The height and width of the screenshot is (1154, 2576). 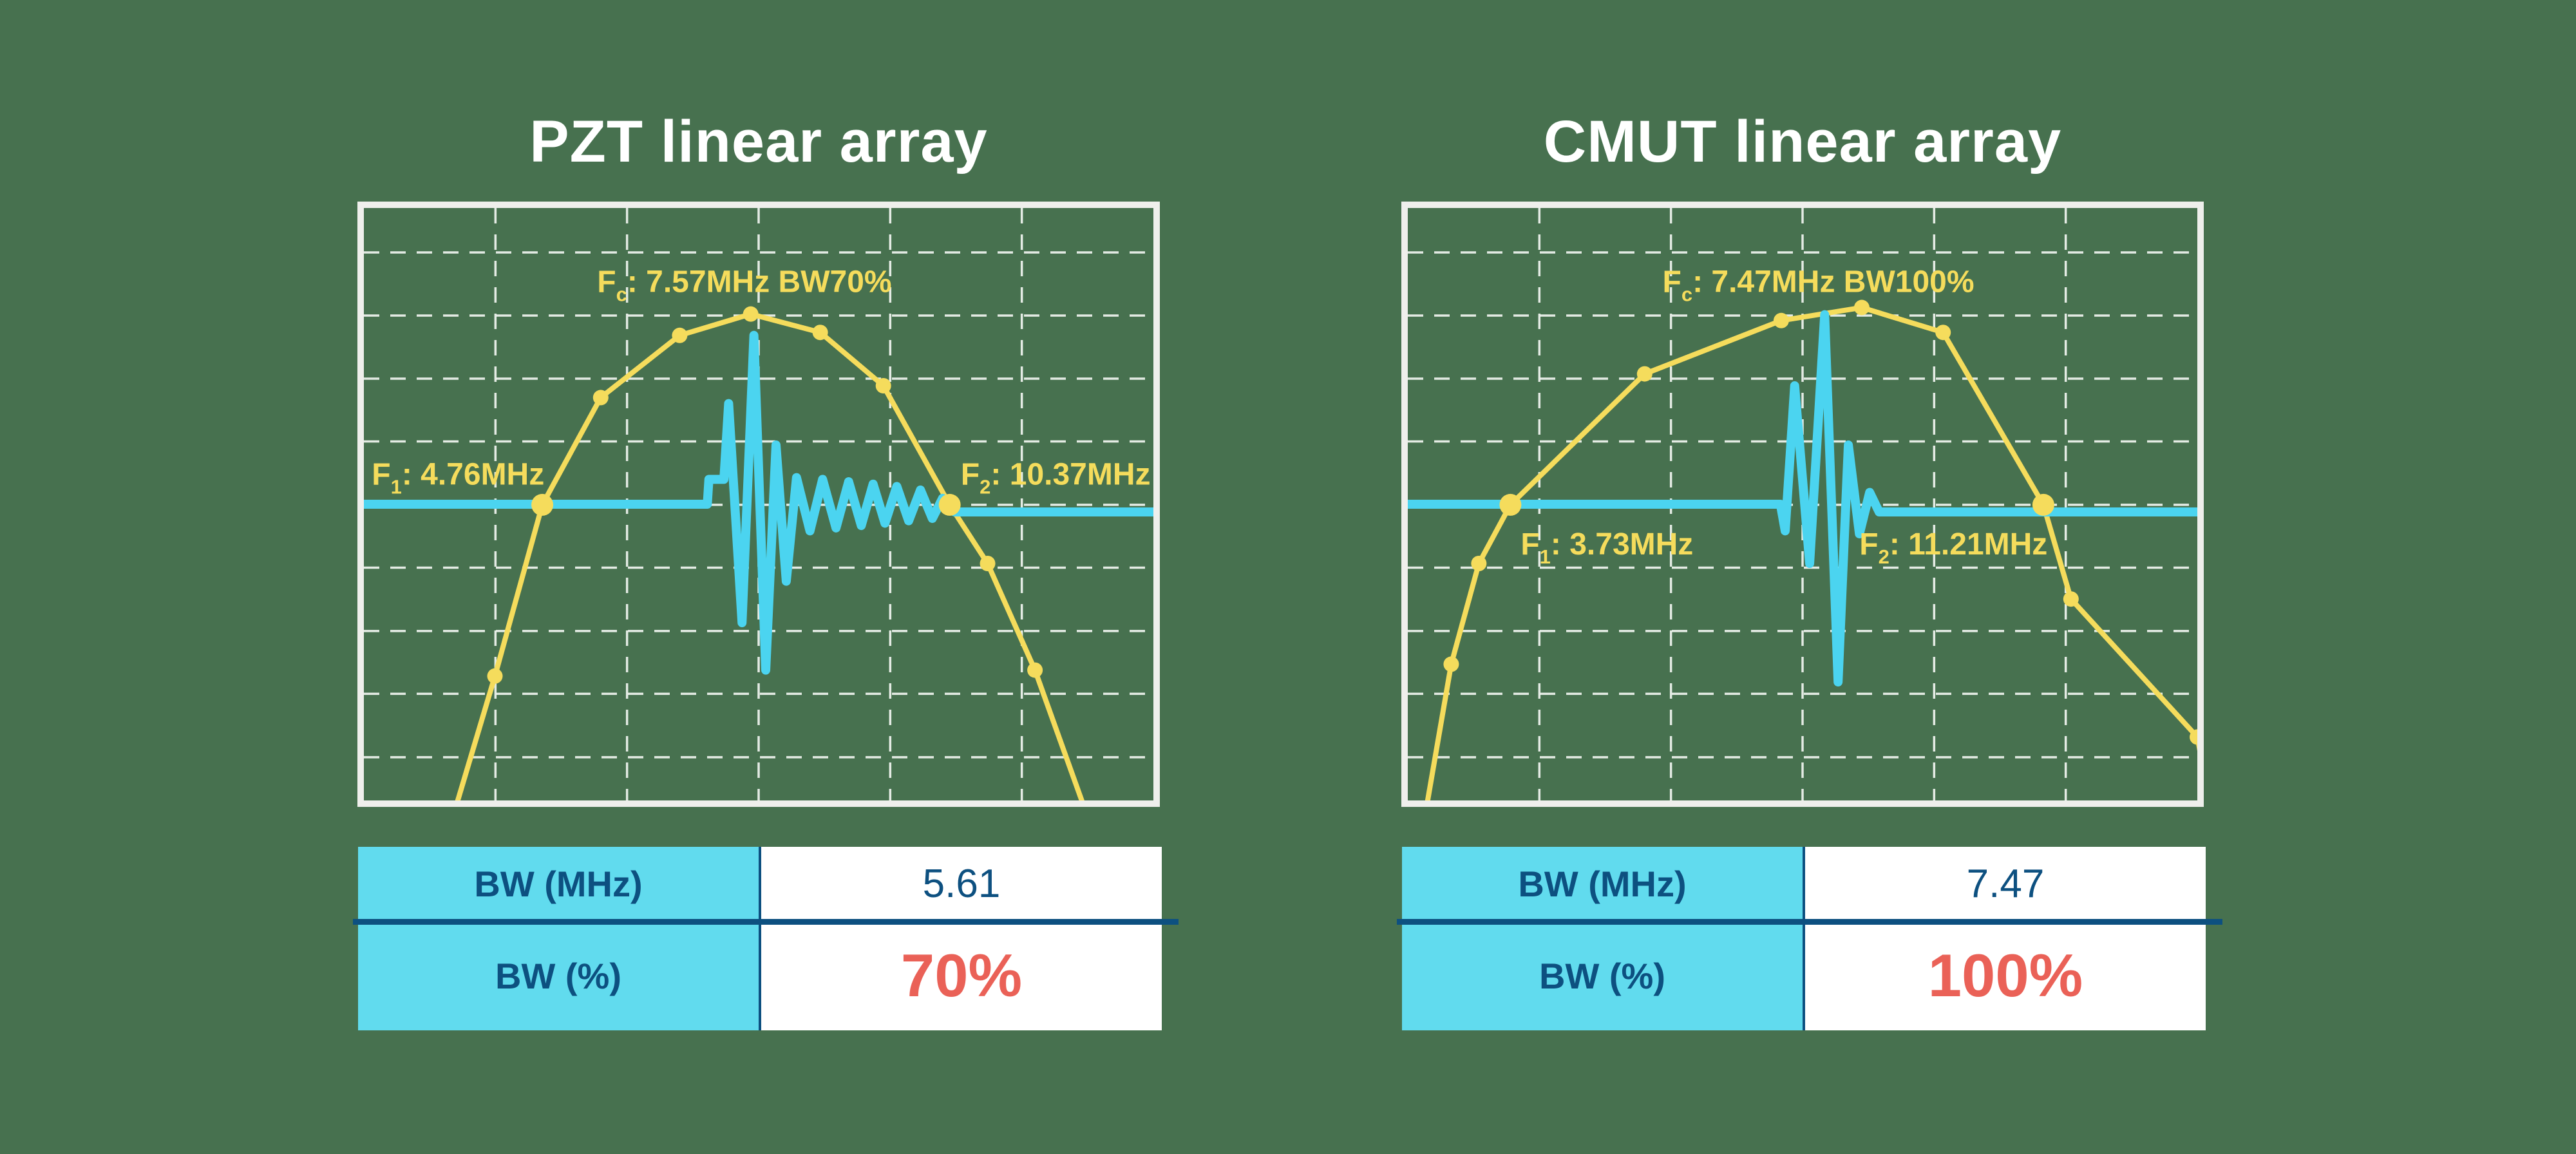 I want to click on table-row: BW (%) 100%, so click(x=1804, y=975).